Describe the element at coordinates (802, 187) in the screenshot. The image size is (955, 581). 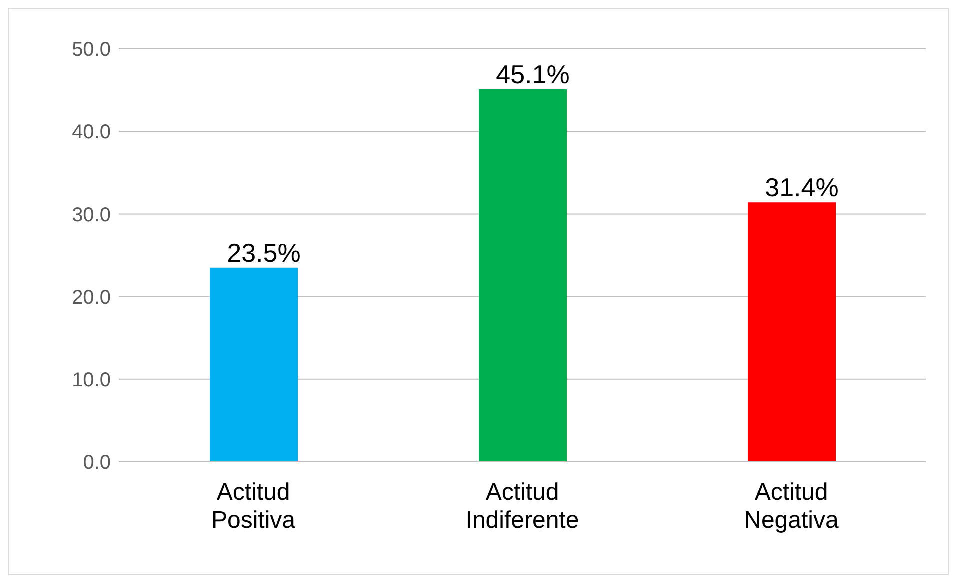
I see `data-label: 31.4%` at that location.